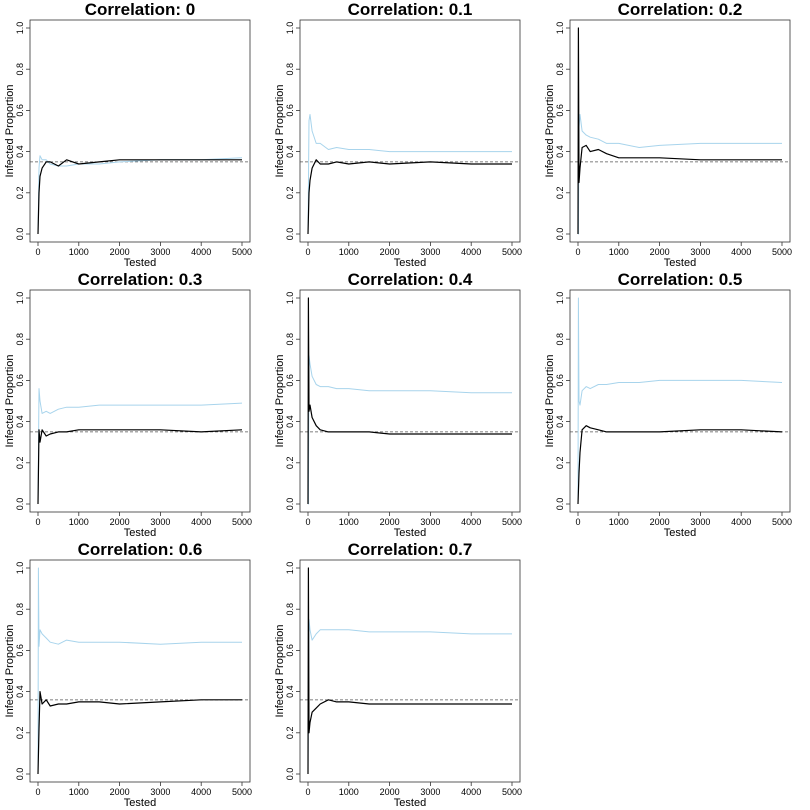 The width and height of the screenshot is (810, 810). Describe the element at coordinates (680, 279) in the screenshot. I see `chart-title: Correlation: 0.5` at that location.